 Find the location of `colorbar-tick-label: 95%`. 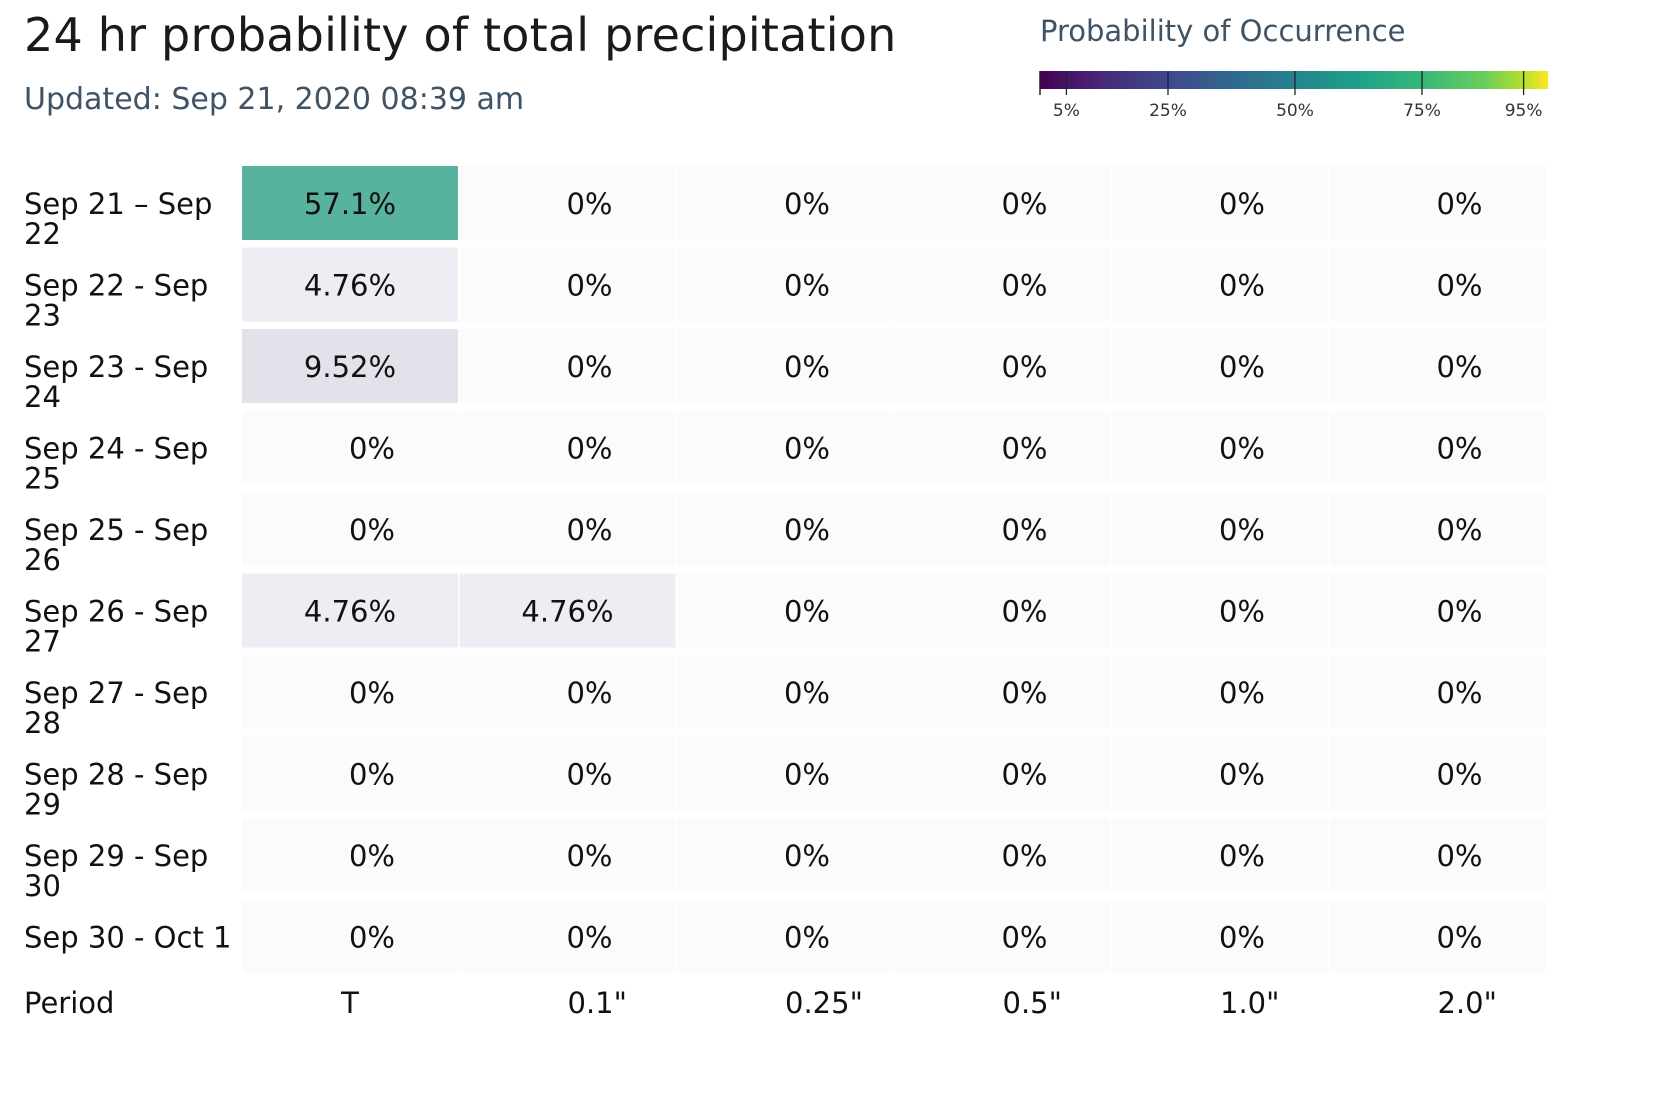

colorbar-tick-label: 95% is located at coordinates (1524, 111).